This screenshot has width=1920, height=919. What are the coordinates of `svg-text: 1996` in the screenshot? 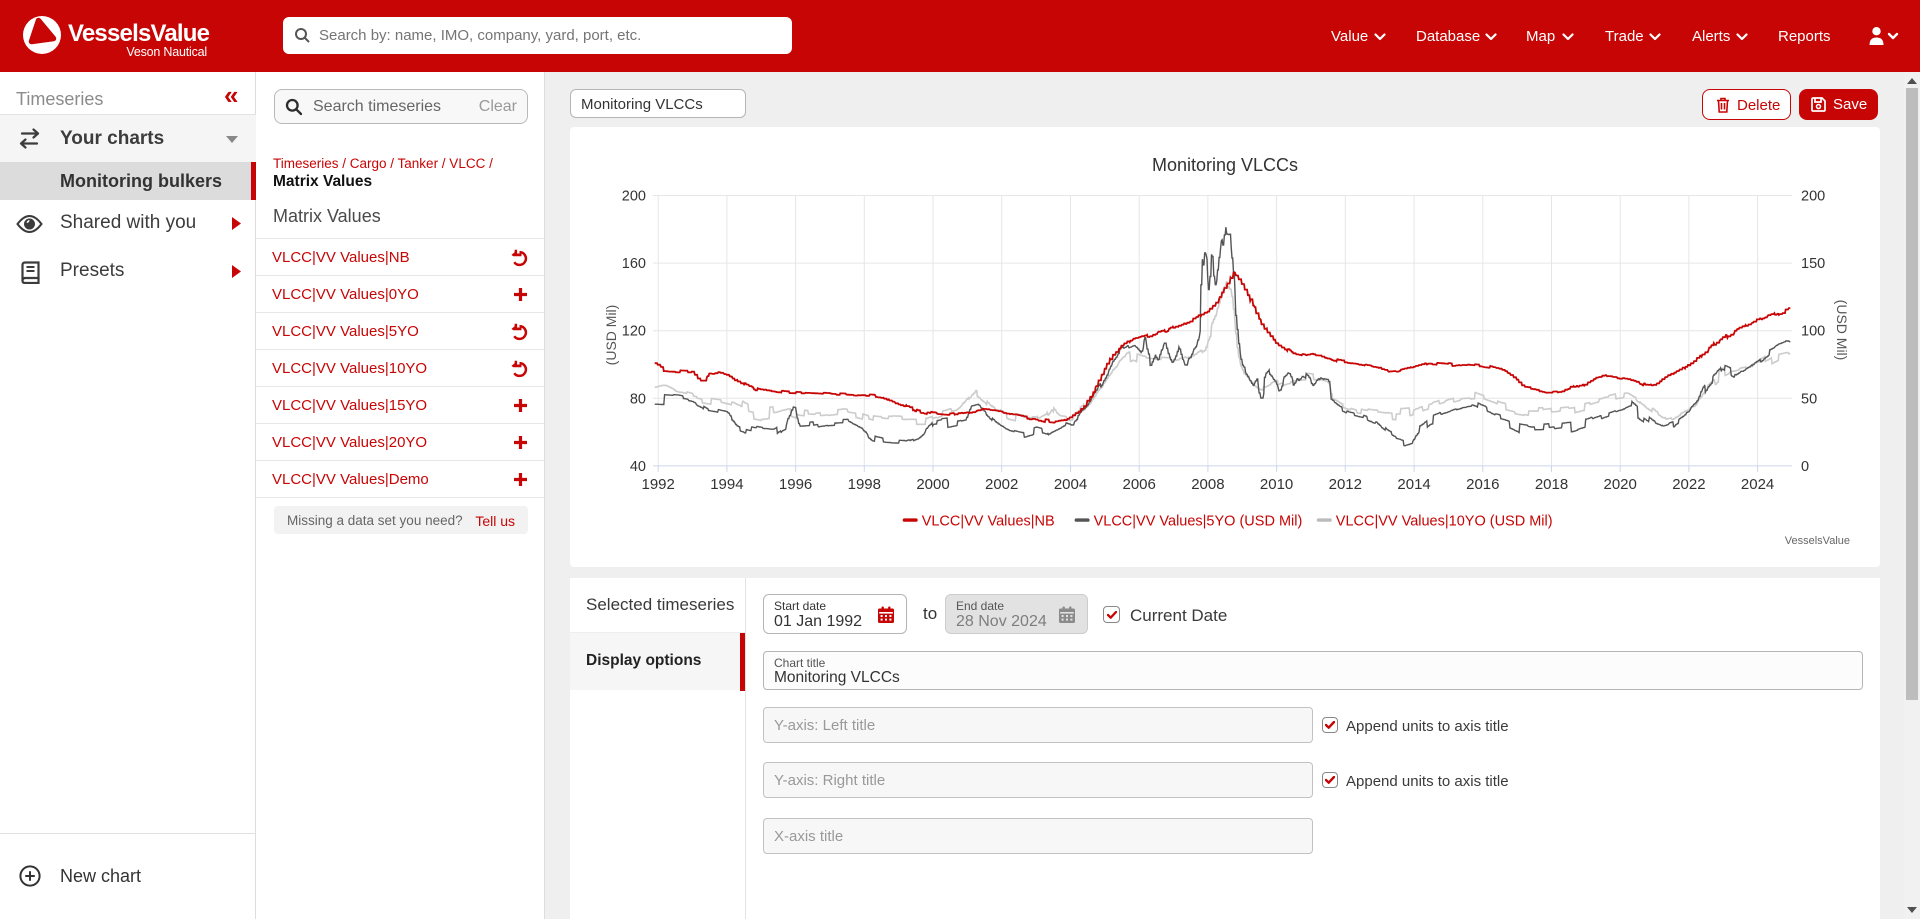 It's located at (795, 484).